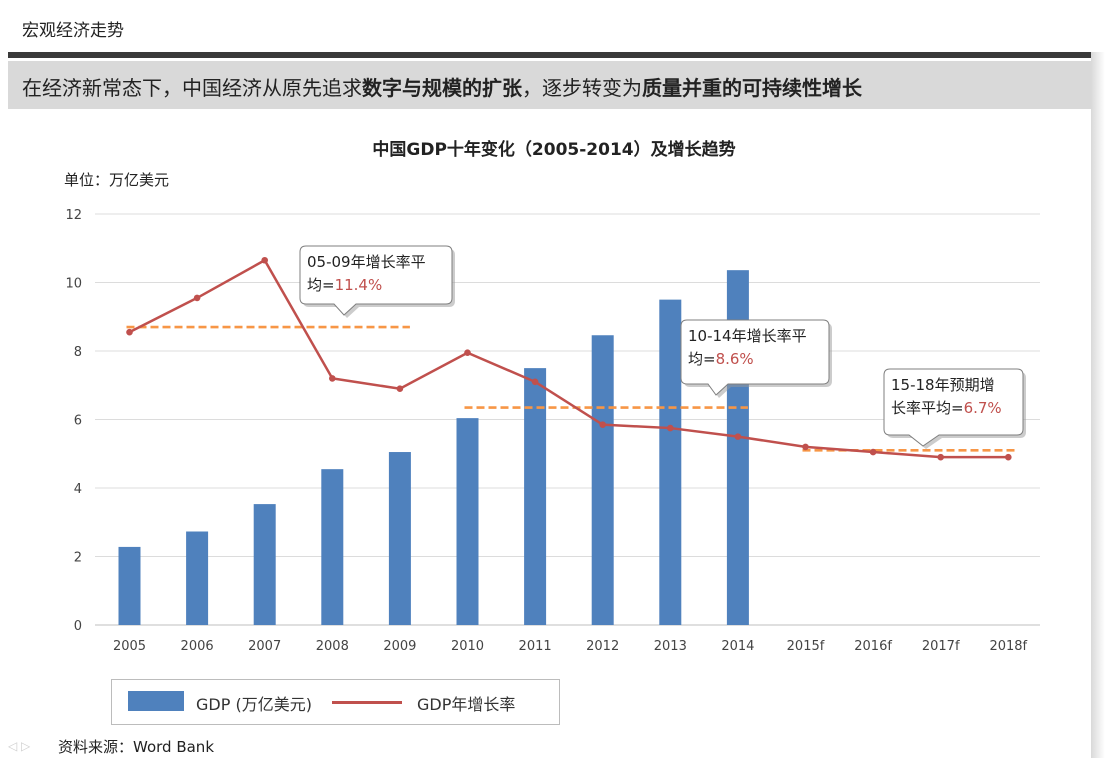 This screenshot has height=758, width=1113. Describe the element at coordinates (466, 704) in the screenshot. I see `legend-label-growth: GDP年增长率` at that location.